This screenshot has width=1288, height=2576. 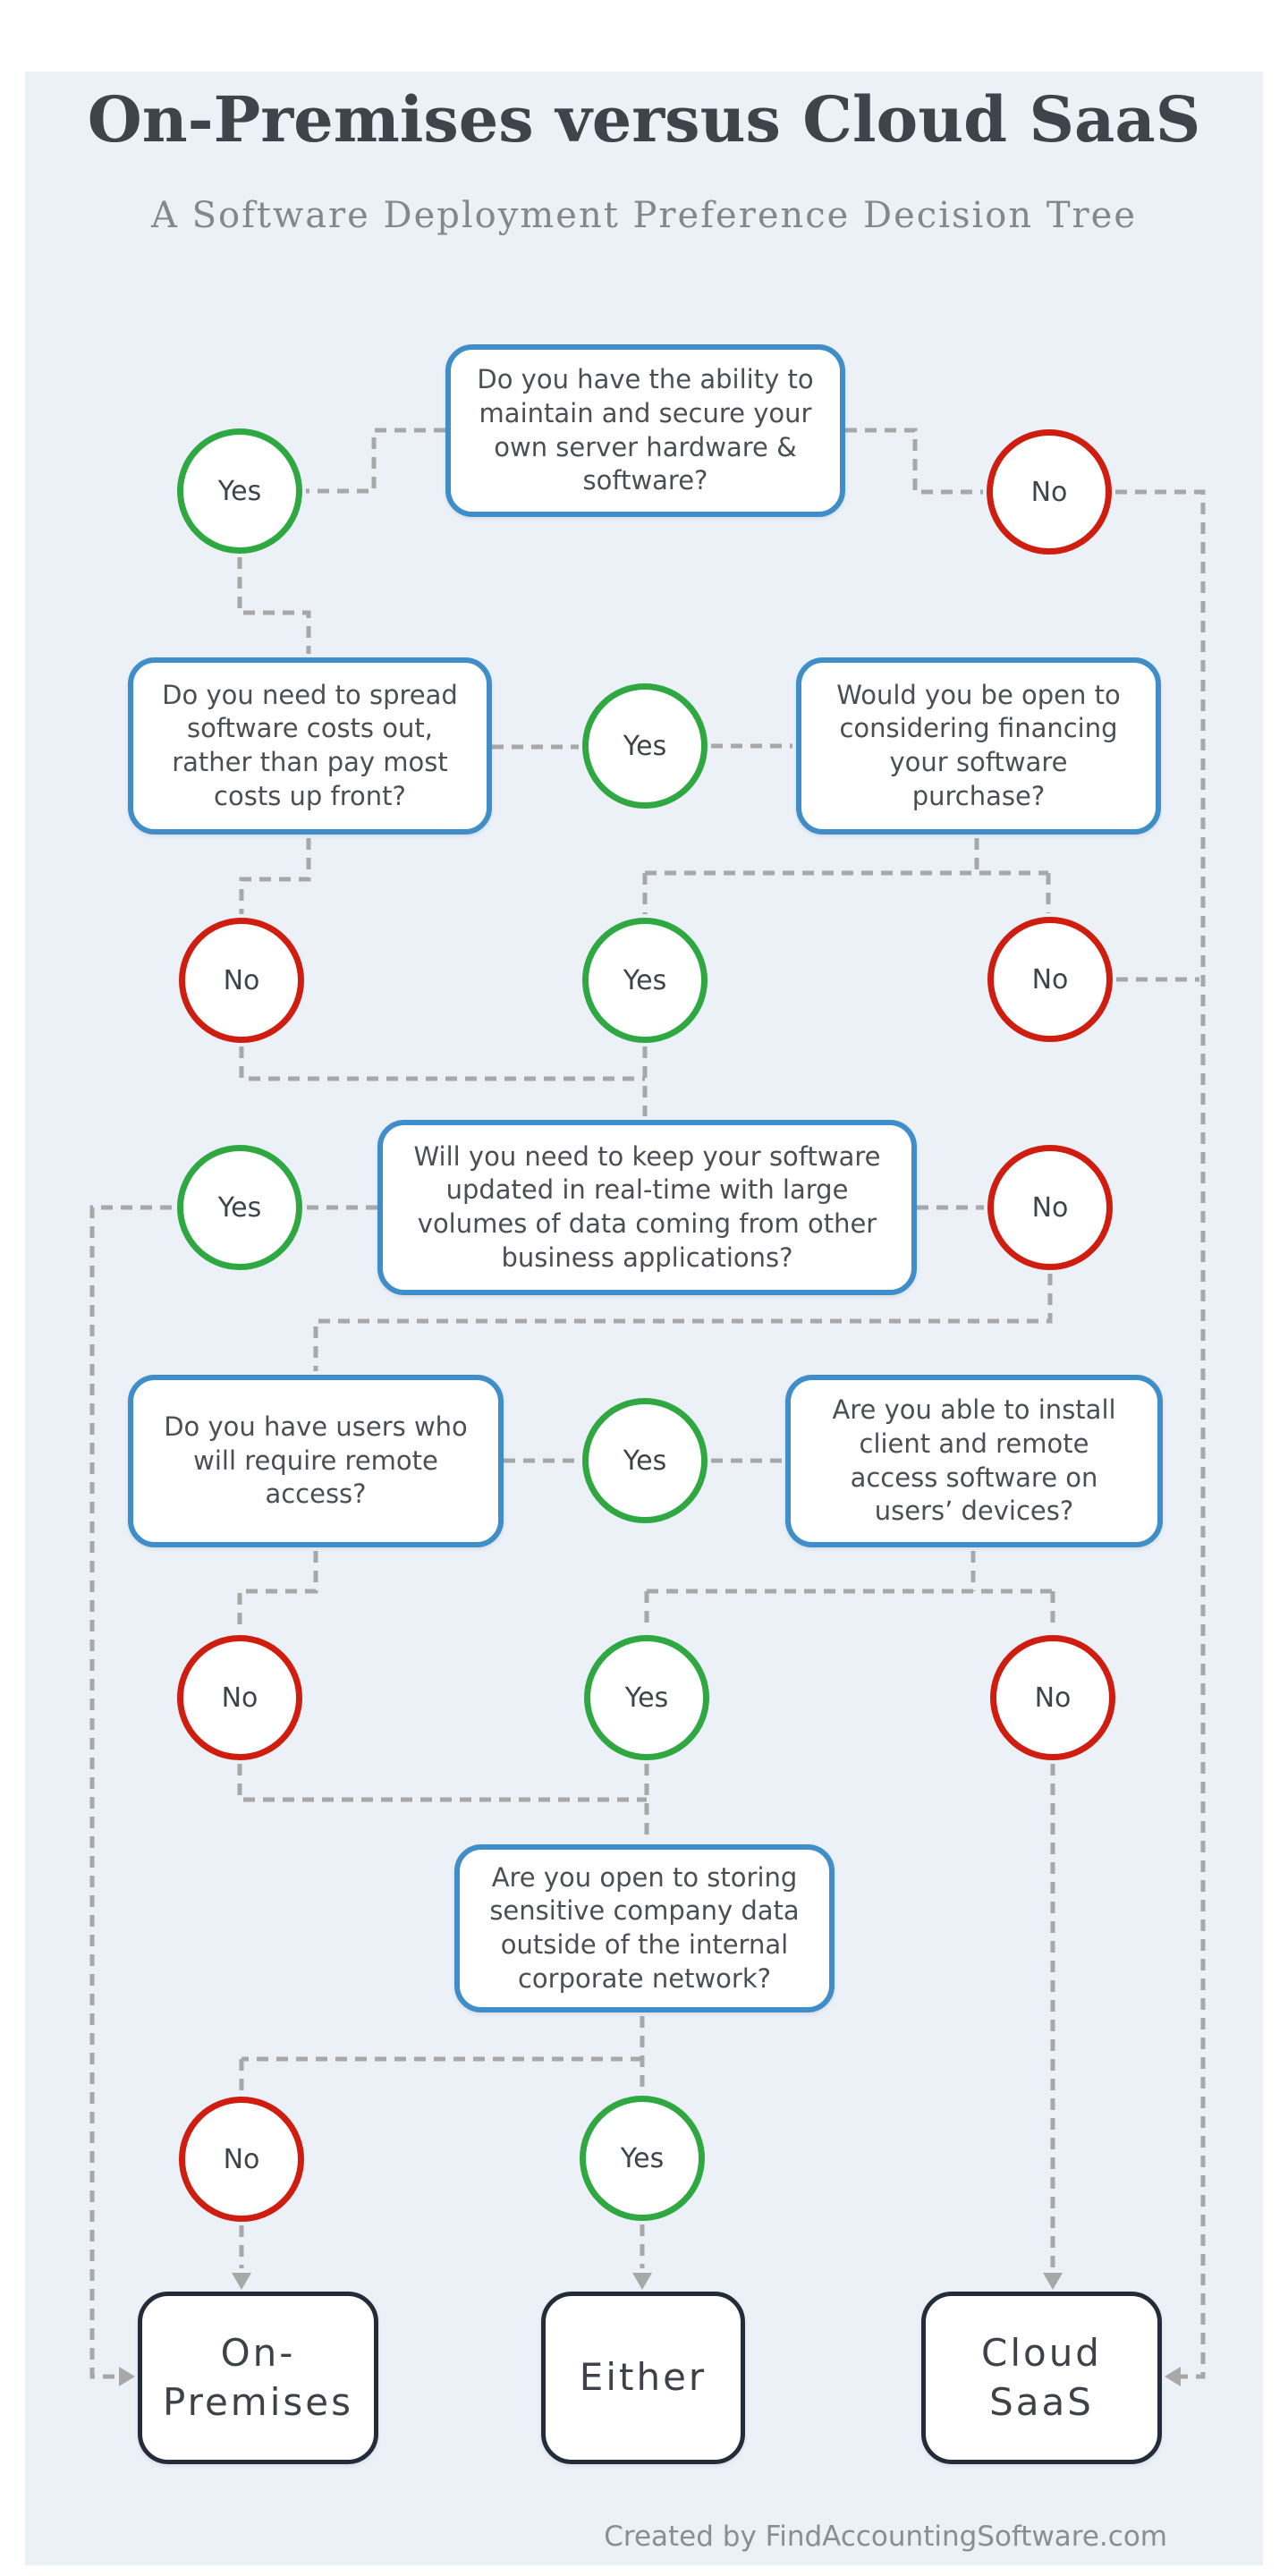 I want to click on answer-yes-q1: Yes, so click(x=239, y=491).